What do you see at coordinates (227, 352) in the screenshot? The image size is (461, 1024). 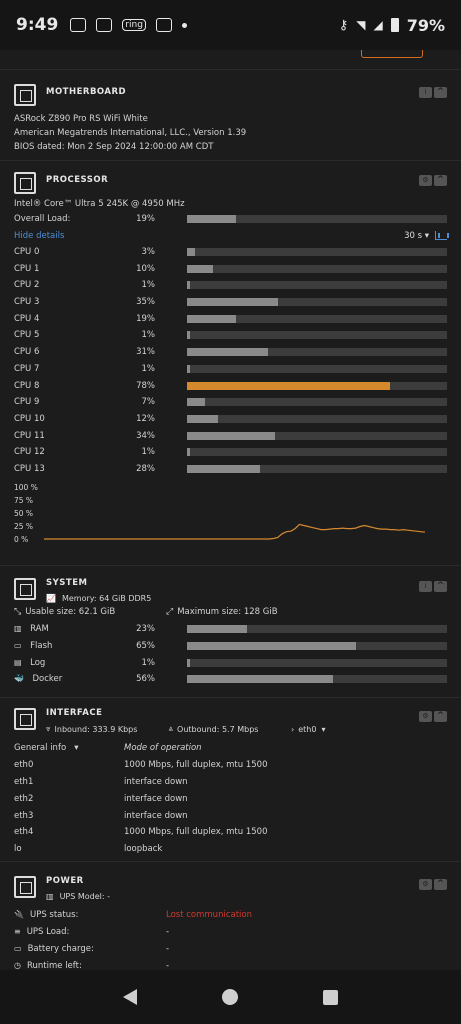 I see `cpu-6-fill` at bounding box center [227, 352].